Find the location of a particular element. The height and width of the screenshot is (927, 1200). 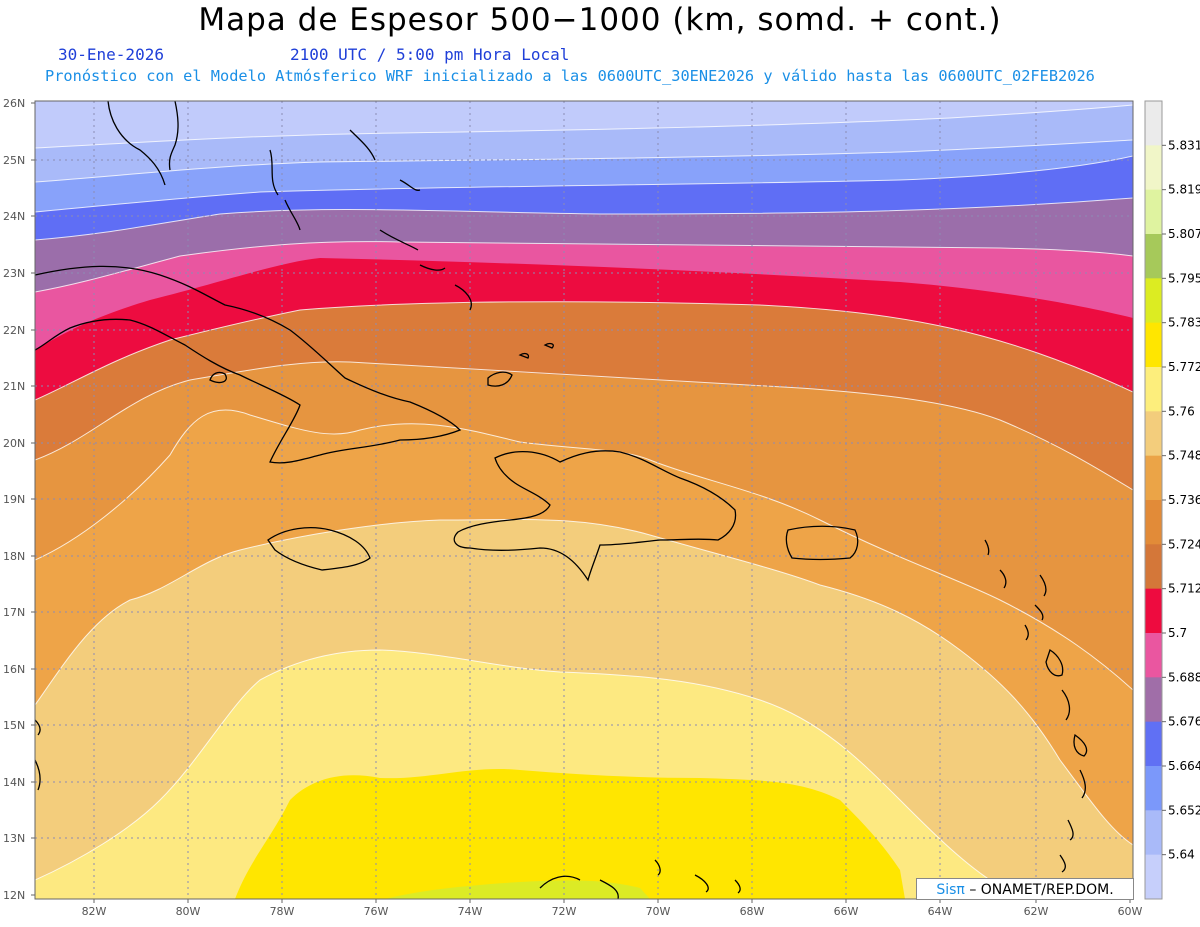

lon-label: 60W is located at coordinates (1130, 911).